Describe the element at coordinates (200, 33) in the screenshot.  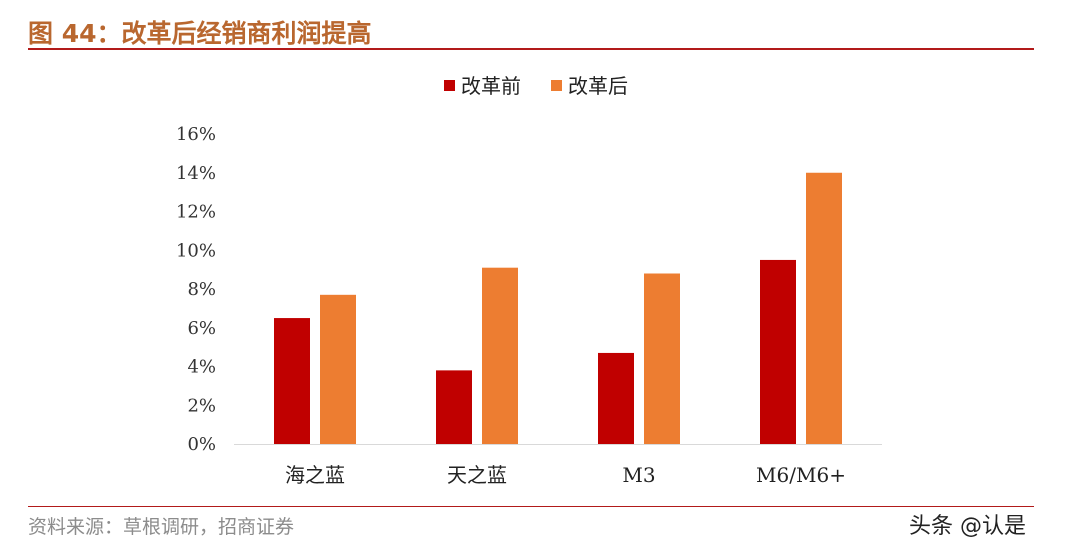
I see `figure-title: 图 44：改革后经销商利润提高` at that location.